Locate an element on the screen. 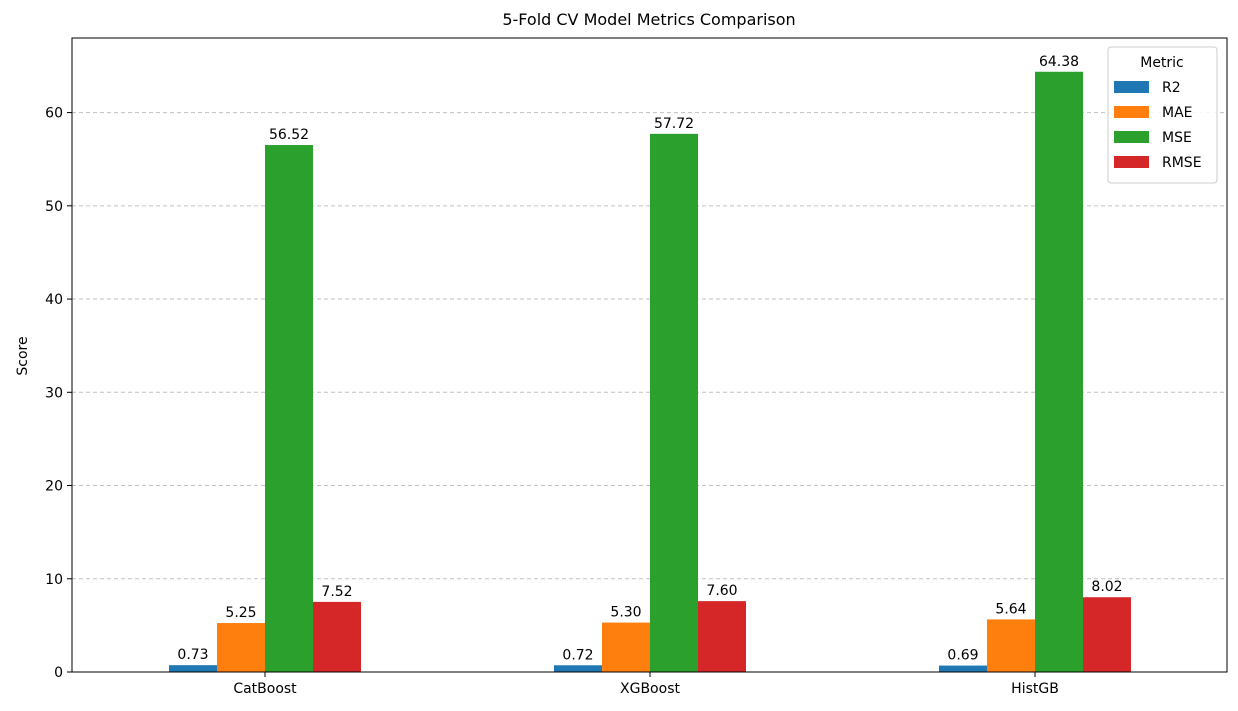  bar-value-label: 0.73 is located at coordinates (192, 655).